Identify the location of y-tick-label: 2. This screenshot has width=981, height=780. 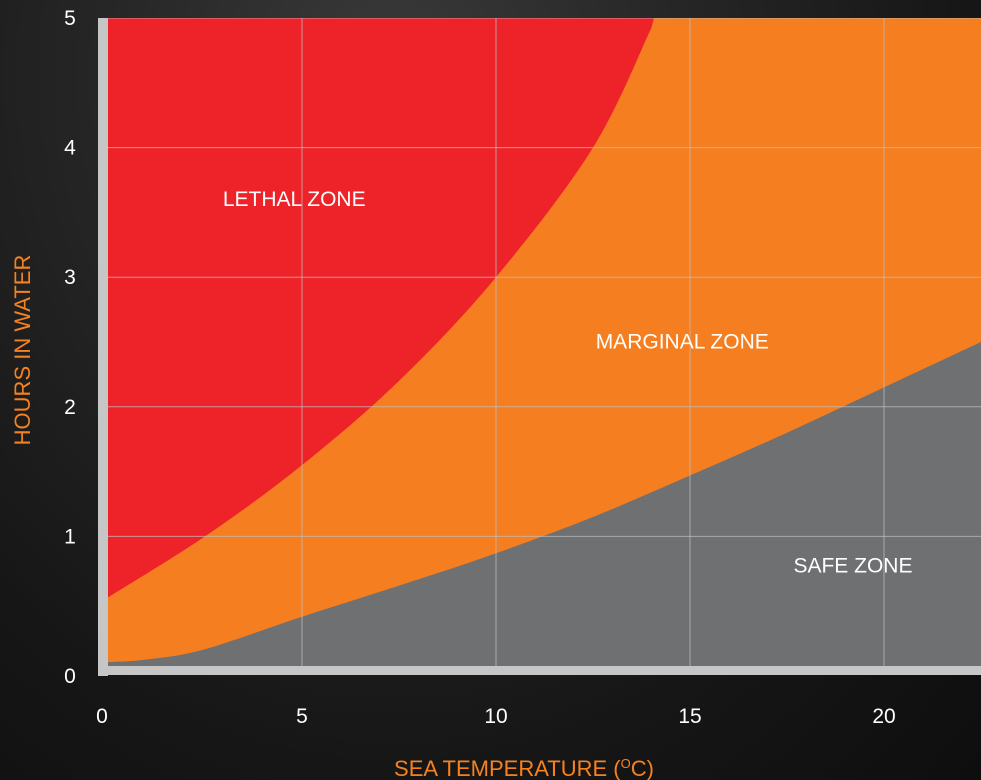
(70, 407).